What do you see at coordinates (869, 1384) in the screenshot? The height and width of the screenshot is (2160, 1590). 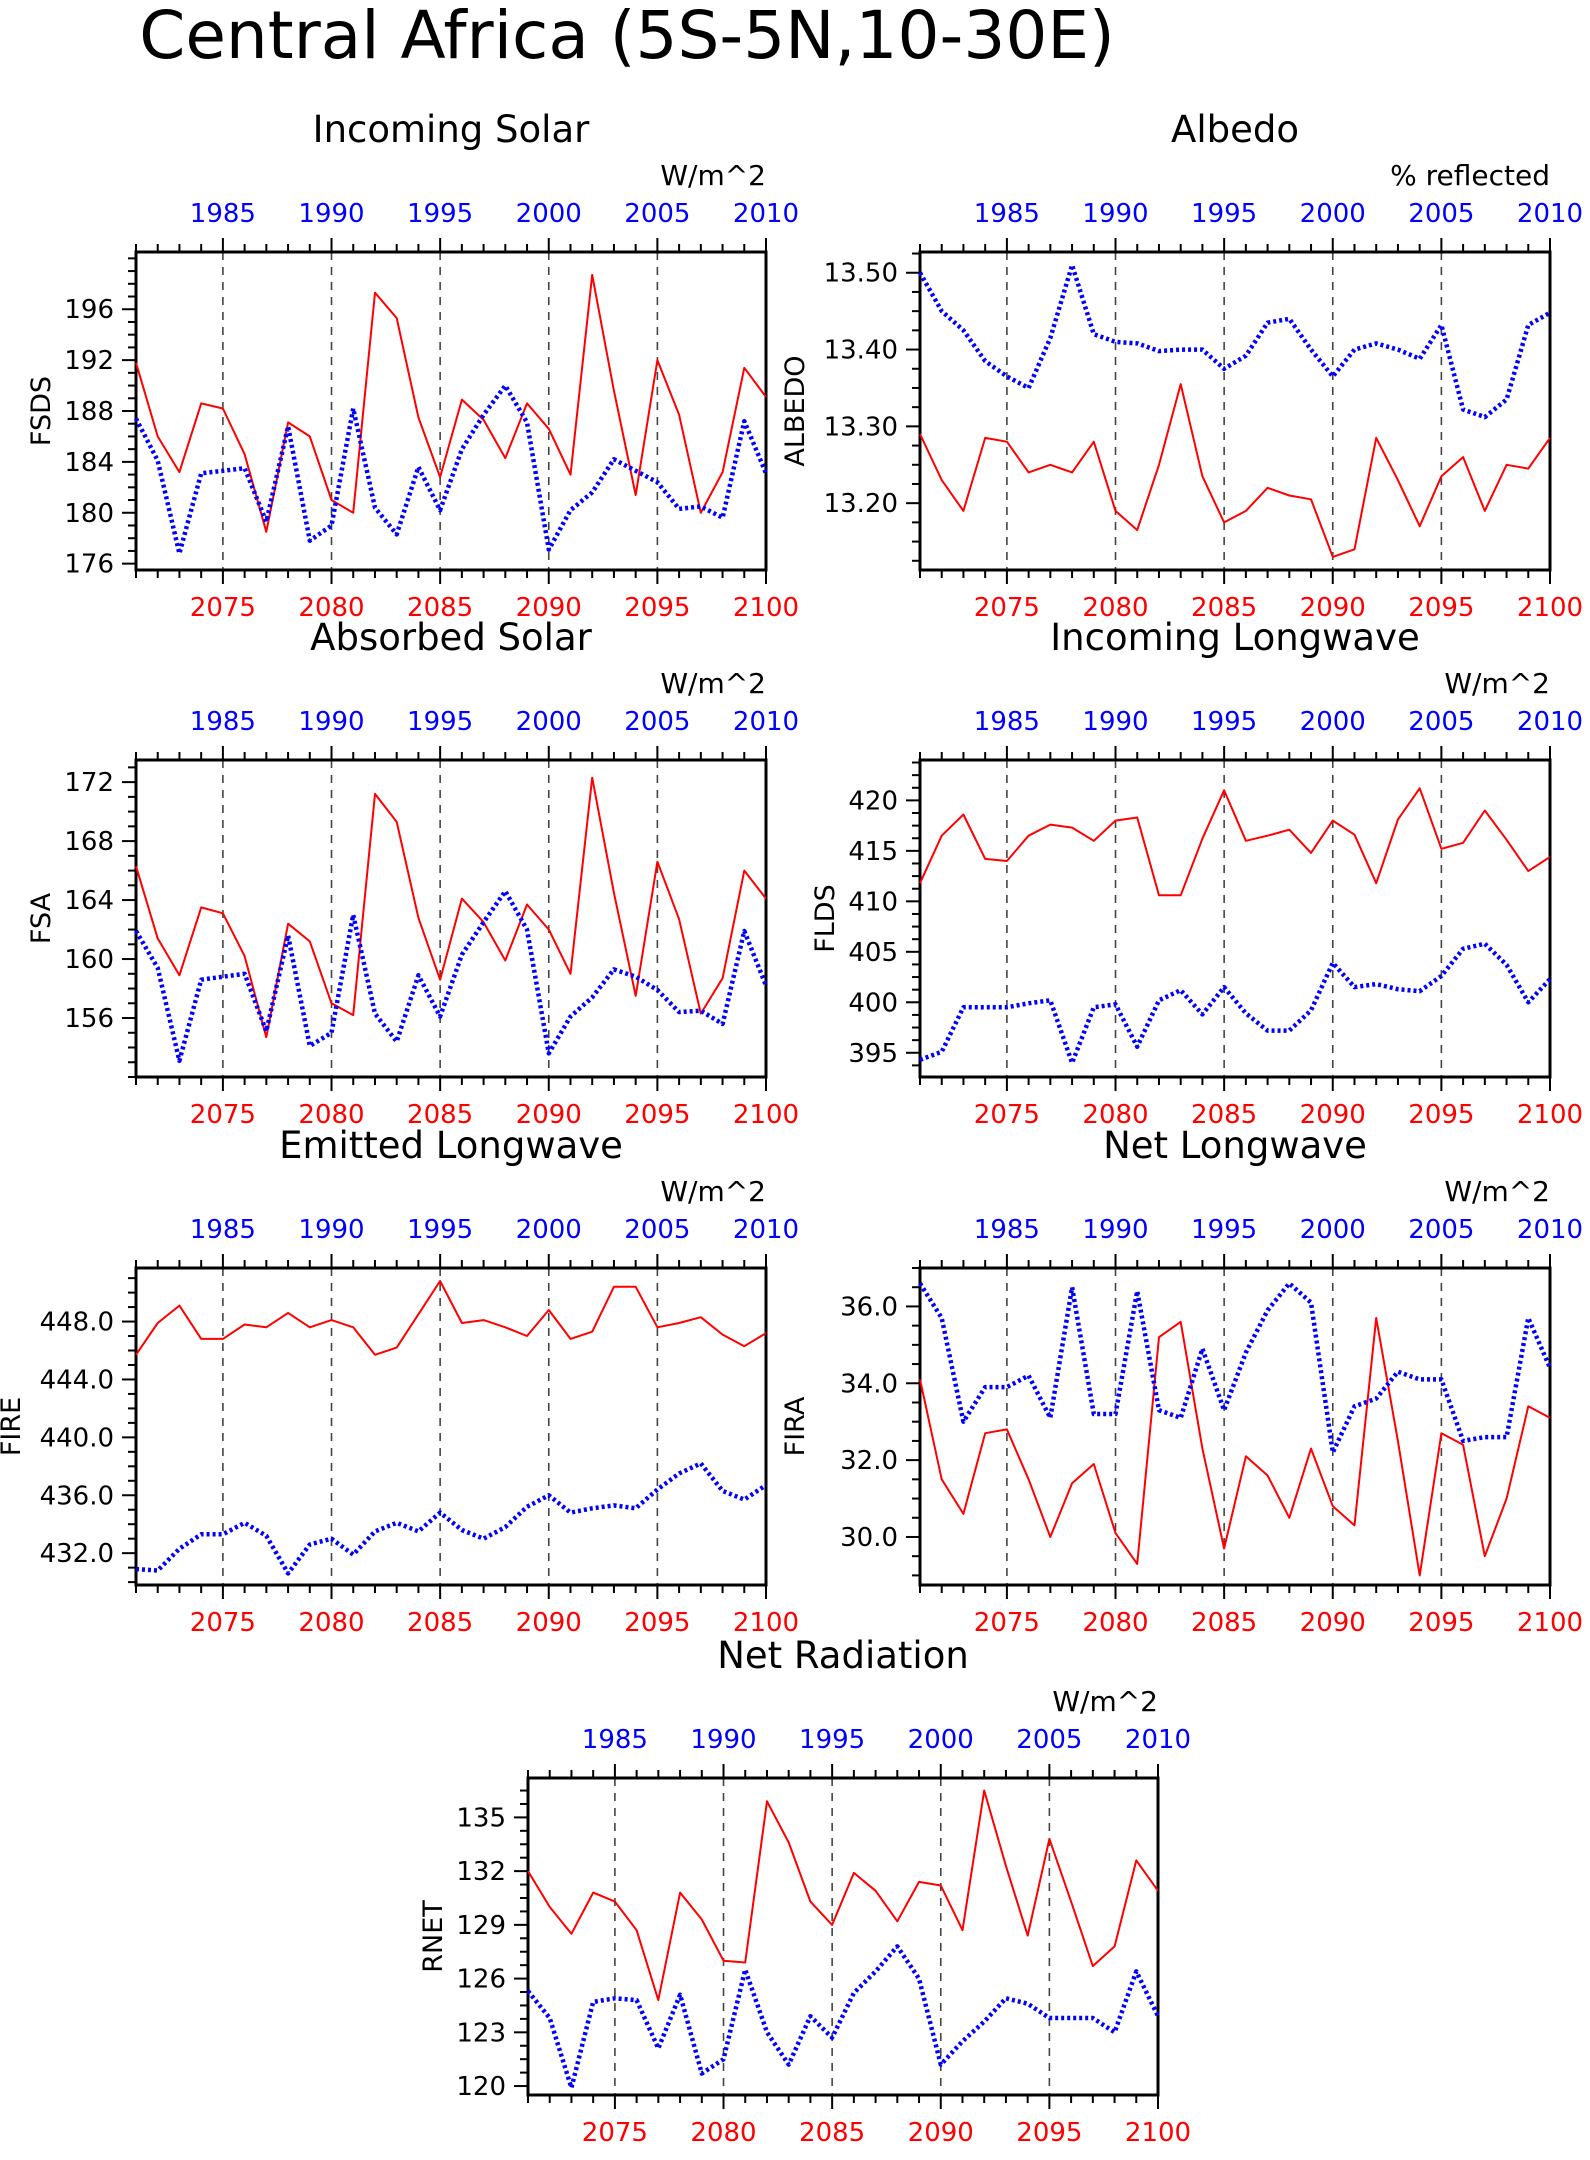 I see `y-tick-label: 34.0` at bounding box center [869, 1384].